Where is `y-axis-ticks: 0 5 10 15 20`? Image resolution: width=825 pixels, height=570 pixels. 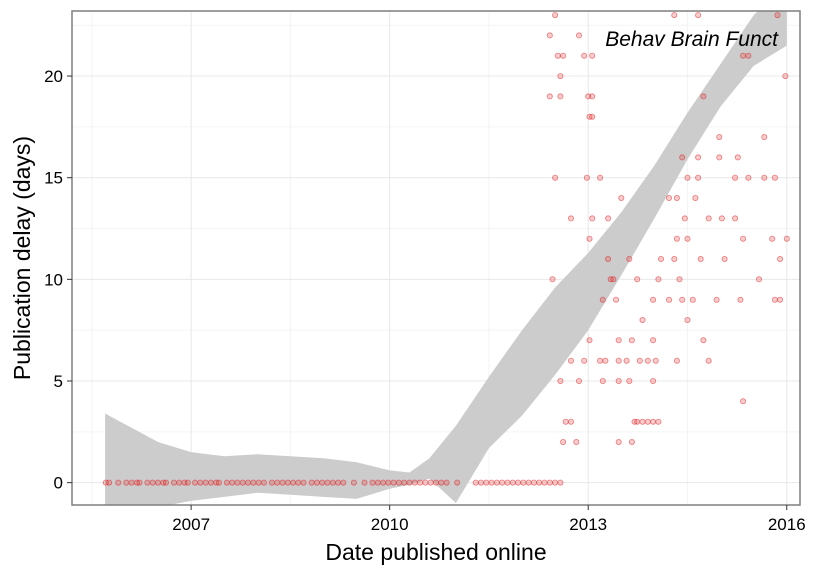 y-axis-ticks: 0 5 10 15 20 is located at coordinates (58, 280).